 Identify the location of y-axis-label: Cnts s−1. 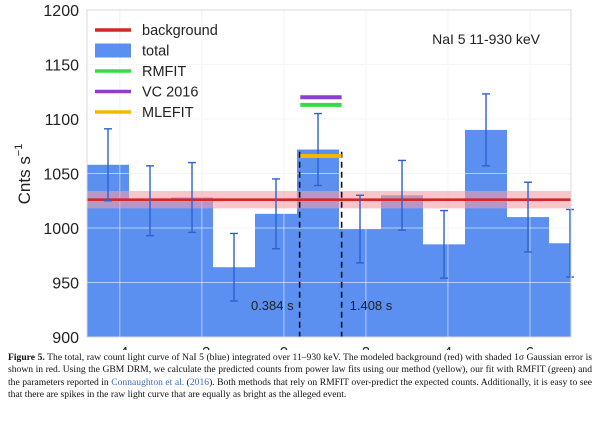
(23, 174).